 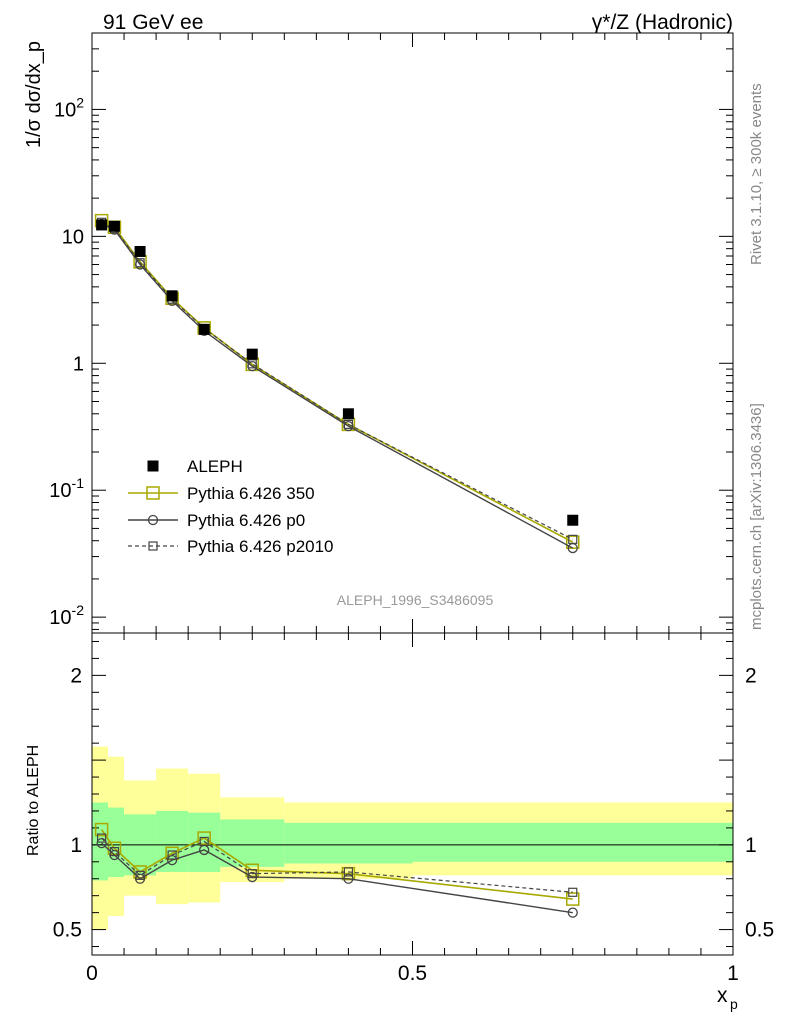 What do you see at coordinates (756, 174) in the screenshot?
I see `rivet-version-label: Rivet 3.1.10, ≥ 300k events` at bounding box center [756, 174].